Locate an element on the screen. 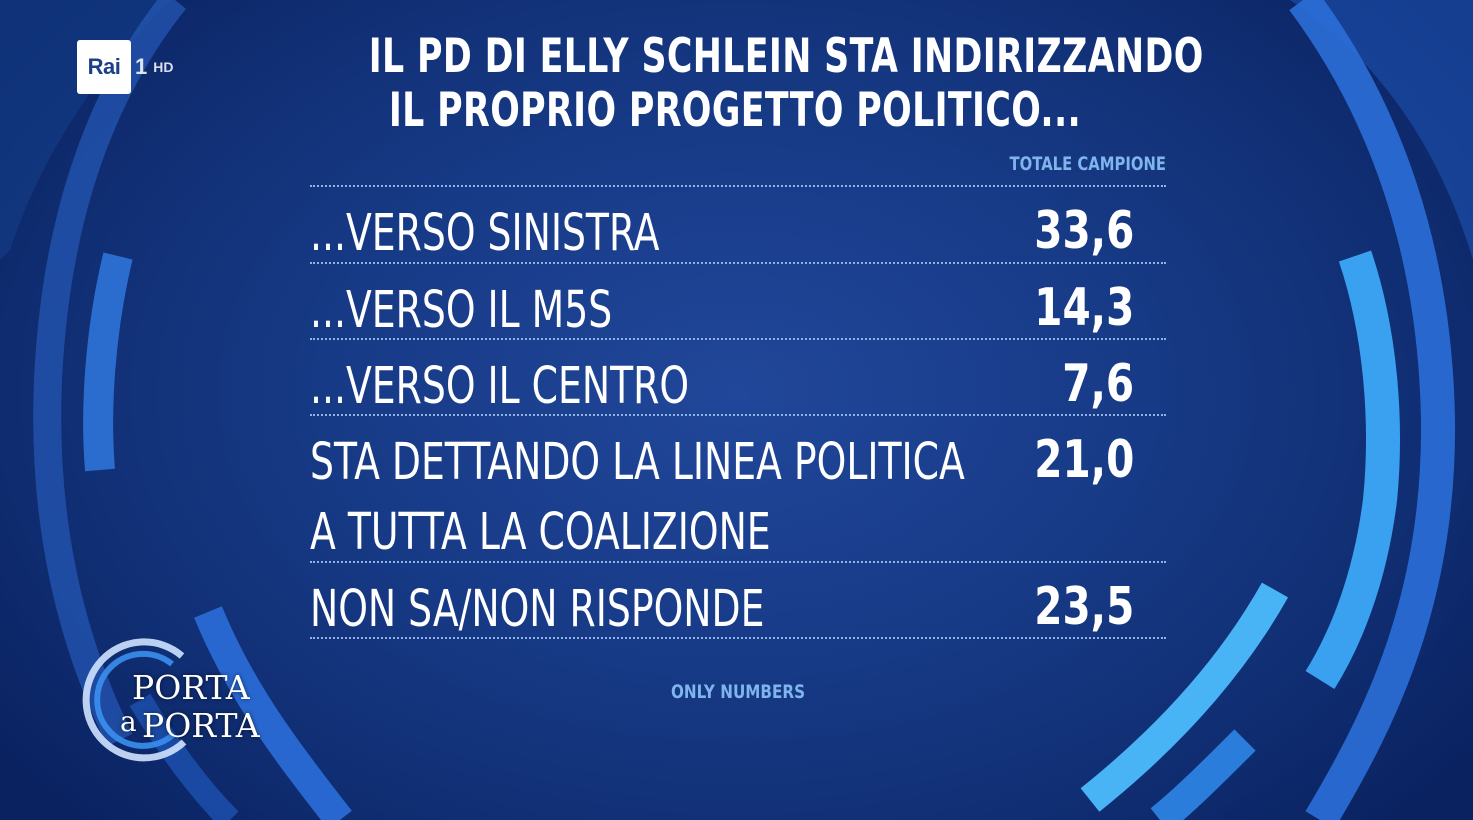 This screenshot has width=1473, height=820. row-value: 23,5 is located at coordinates (1083, 607).